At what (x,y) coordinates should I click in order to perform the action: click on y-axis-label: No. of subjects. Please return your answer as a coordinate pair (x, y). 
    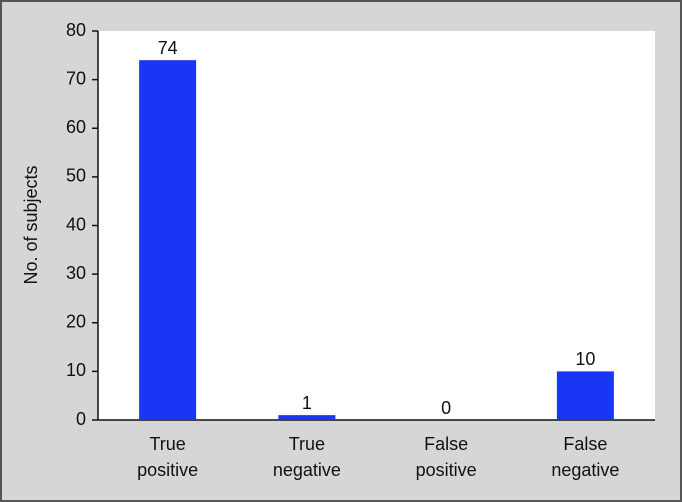
    Looking at the image, I should click on (31, 224).